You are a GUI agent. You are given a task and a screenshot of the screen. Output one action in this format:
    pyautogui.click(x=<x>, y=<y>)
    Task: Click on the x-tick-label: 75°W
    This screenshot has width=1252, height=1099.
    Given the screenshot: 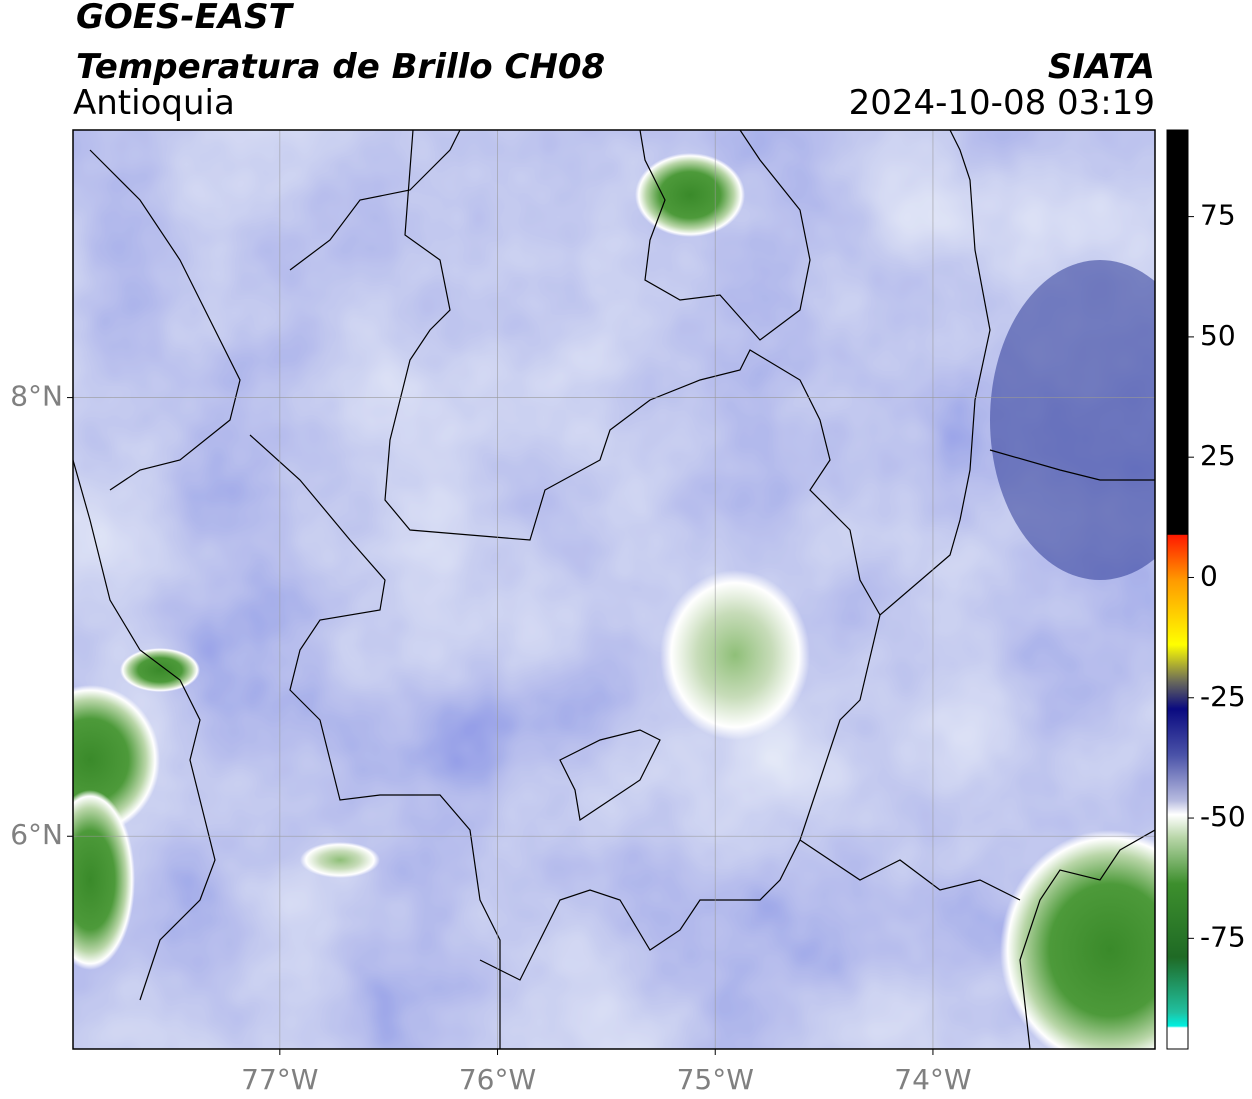 What is the action you would take?
    pyautogui.click(x=715, y=1079)
    